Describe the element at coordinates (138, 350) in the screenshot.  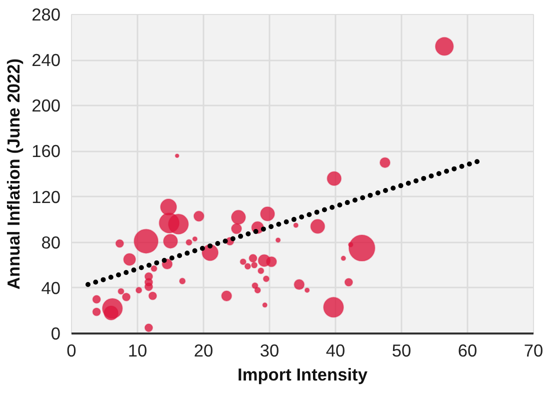
I see `x-tick-label: 10` at that location.